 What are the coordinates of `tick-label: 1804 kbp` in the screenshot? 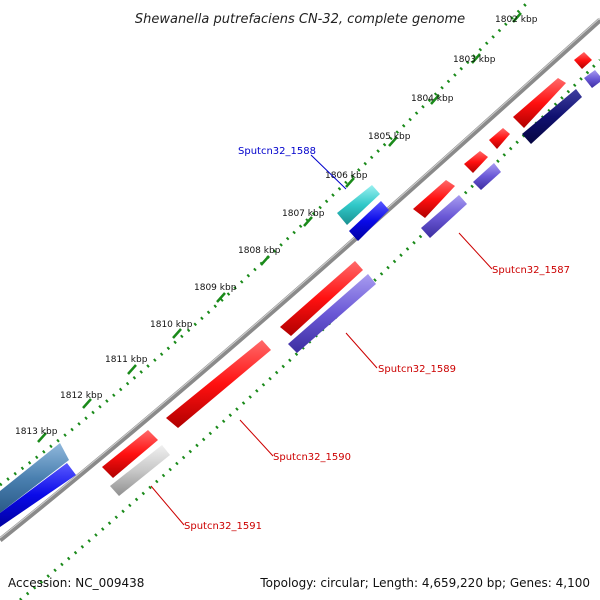 It's located at (432, 99).